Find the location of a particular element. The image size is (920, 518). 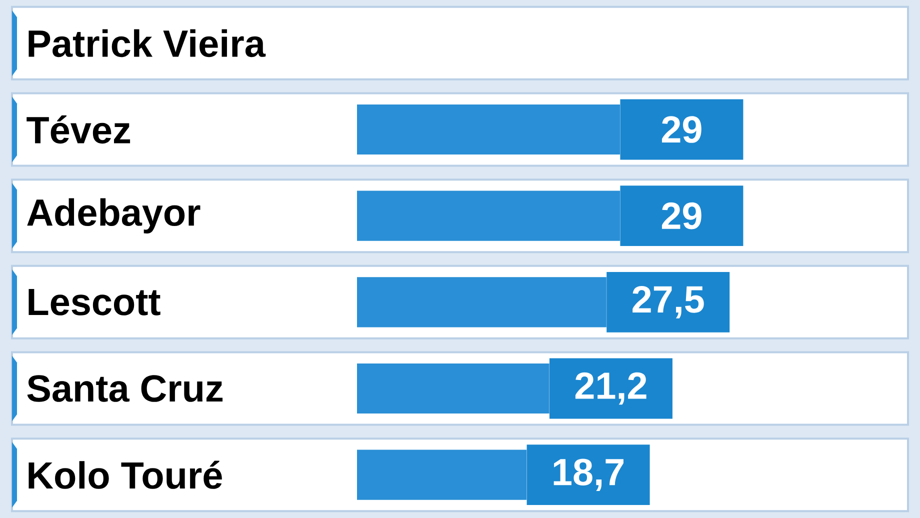

y-tick-label: Tévez is located at coordinates (78, 129).